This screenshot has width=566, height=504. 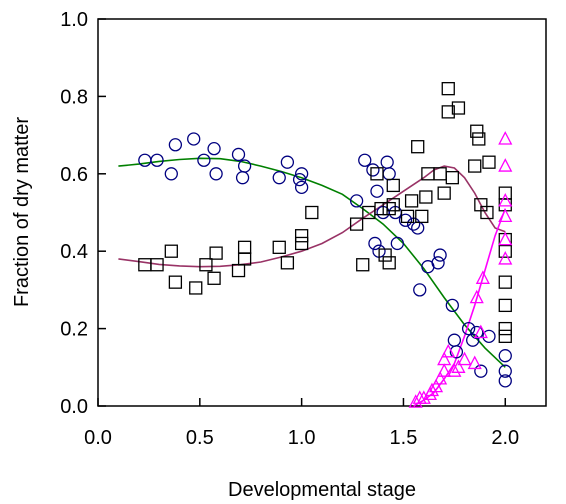 What do you see at coordinates (74, 252) in the screenshot?
I see `y-tick-label: 0.4` at bounding box center [74, 252].